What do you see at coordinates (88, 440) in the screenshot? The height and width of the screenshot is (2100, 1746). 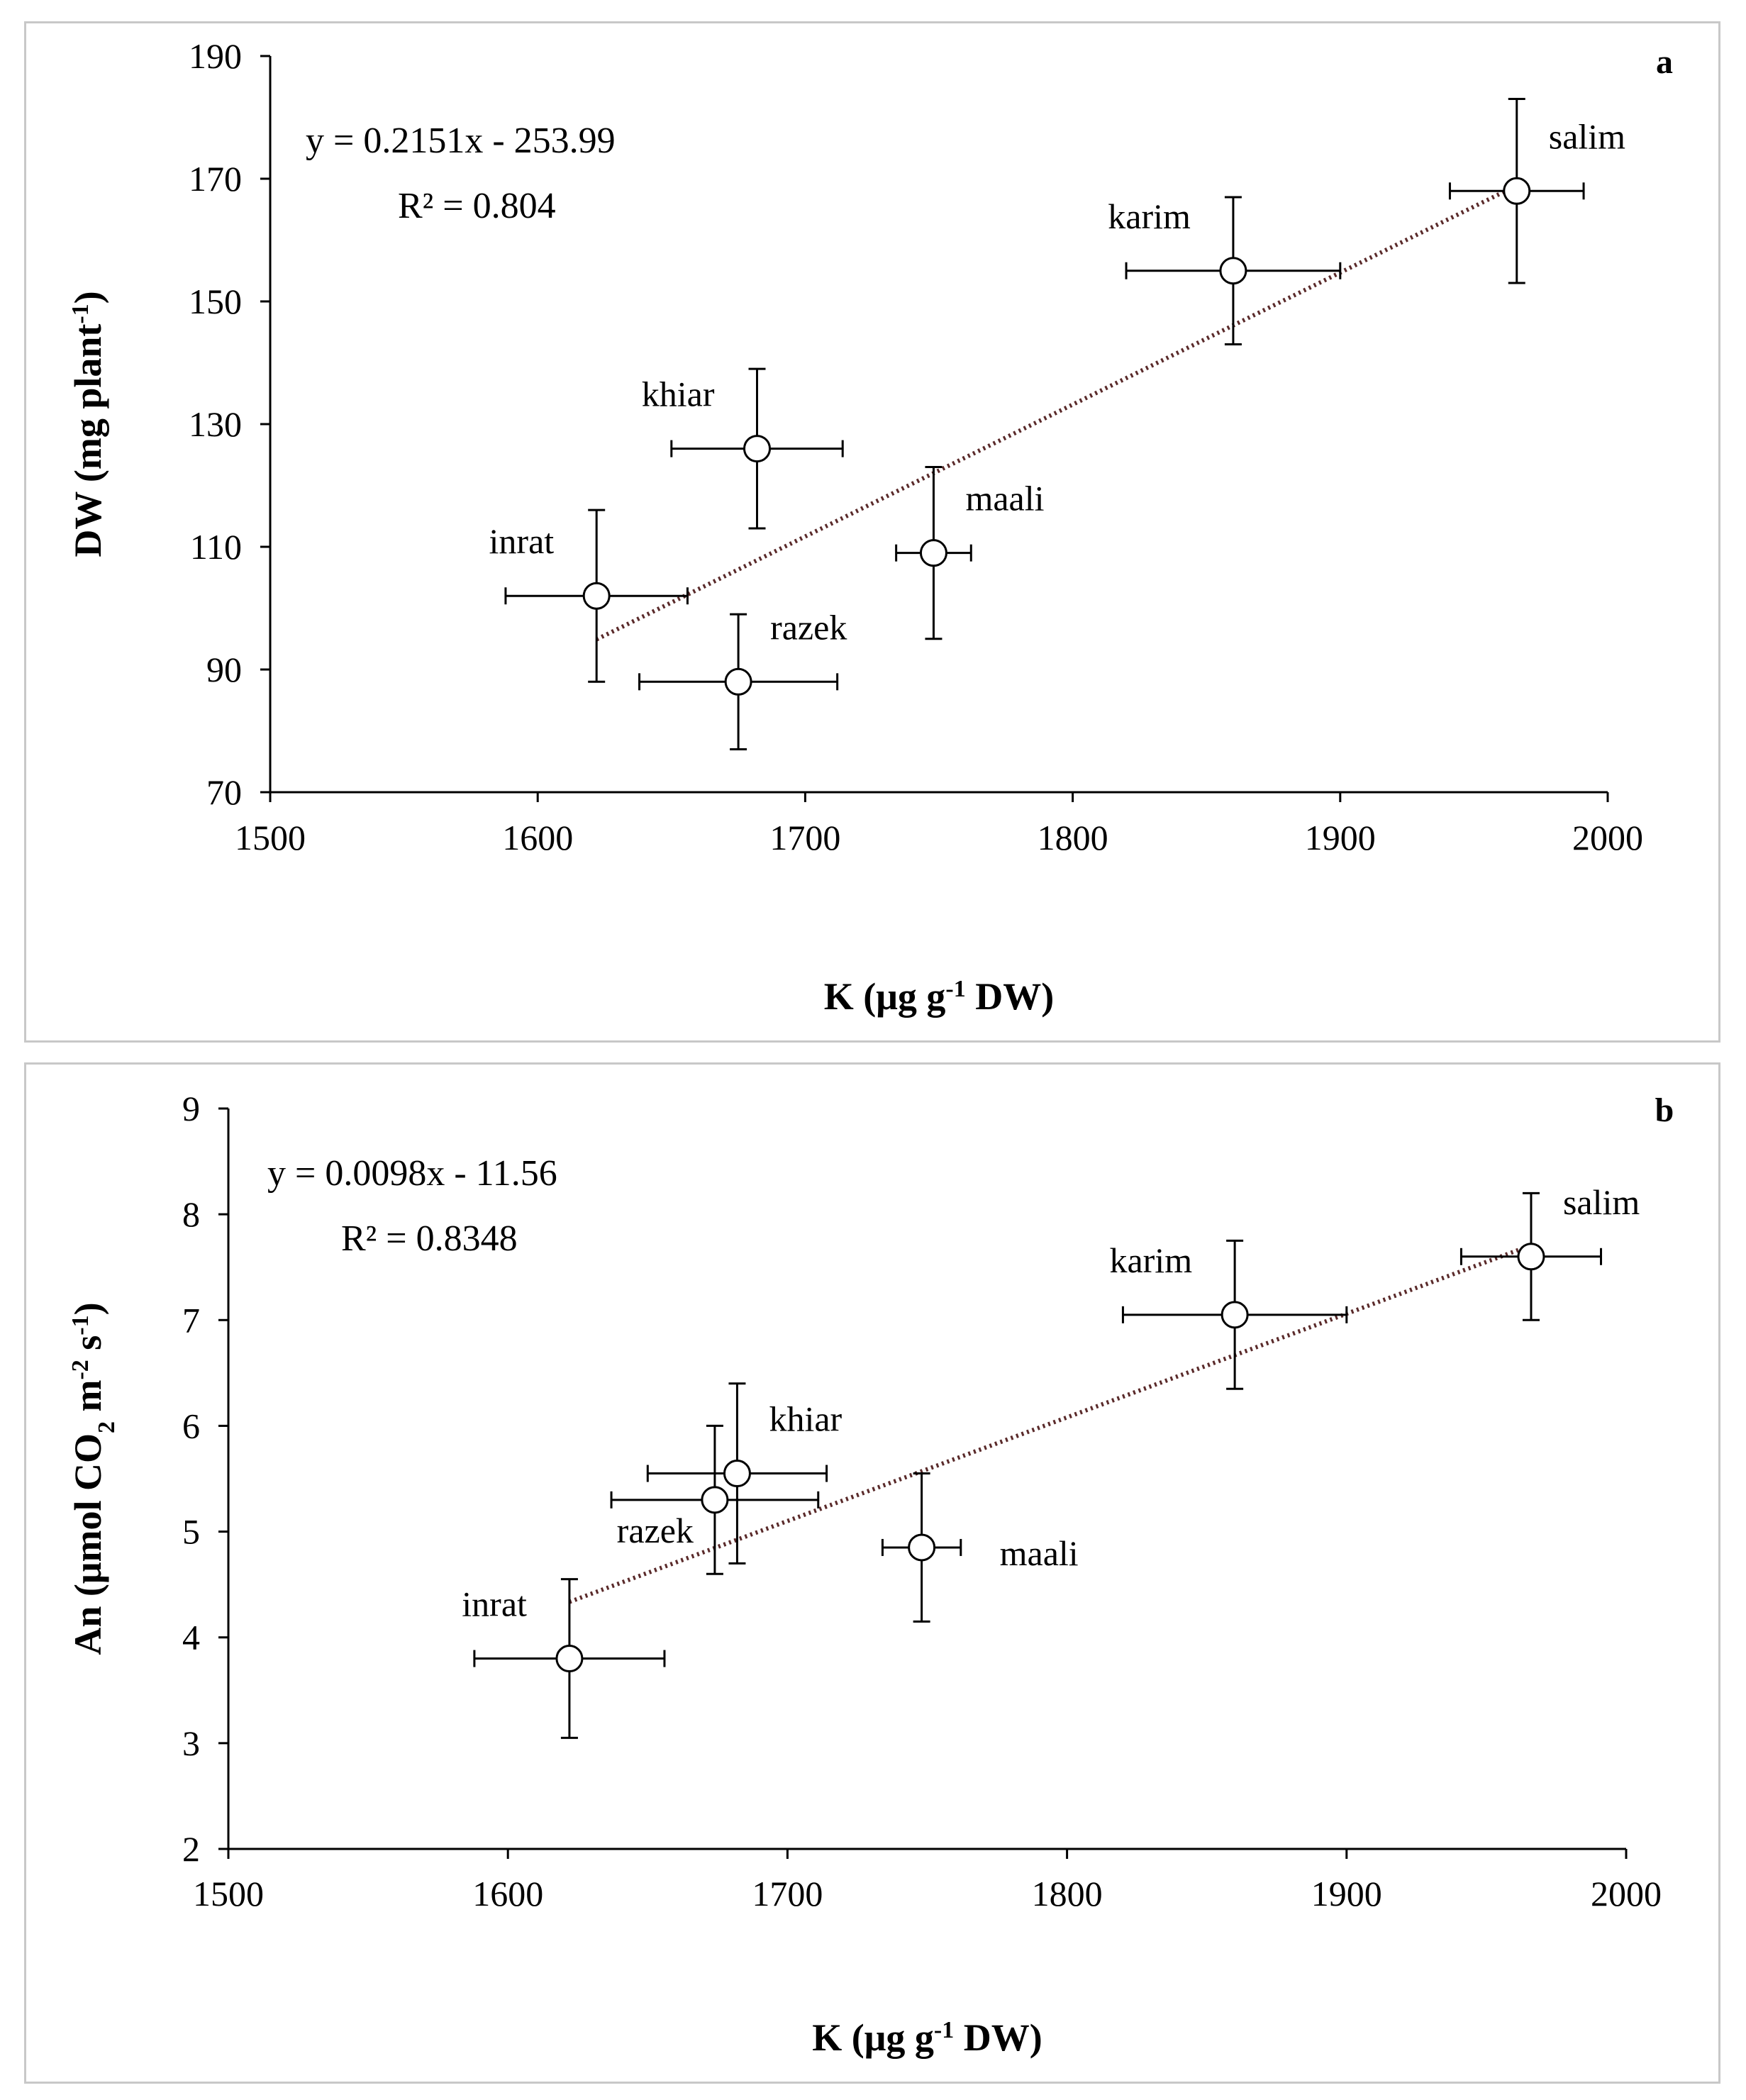 I see `y-axis-title-main: DW (mg plant` at bounding box center [88, 440].